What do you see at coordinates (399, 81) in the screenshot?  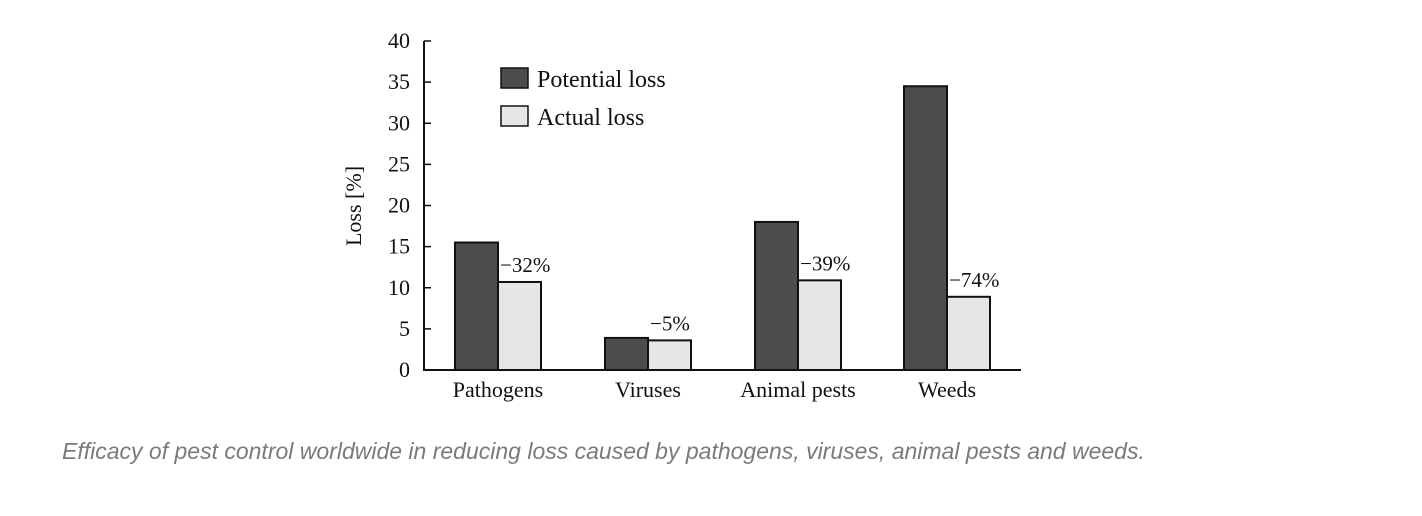 I see `y-tick-label: 35` at bounding box center [399, 81].